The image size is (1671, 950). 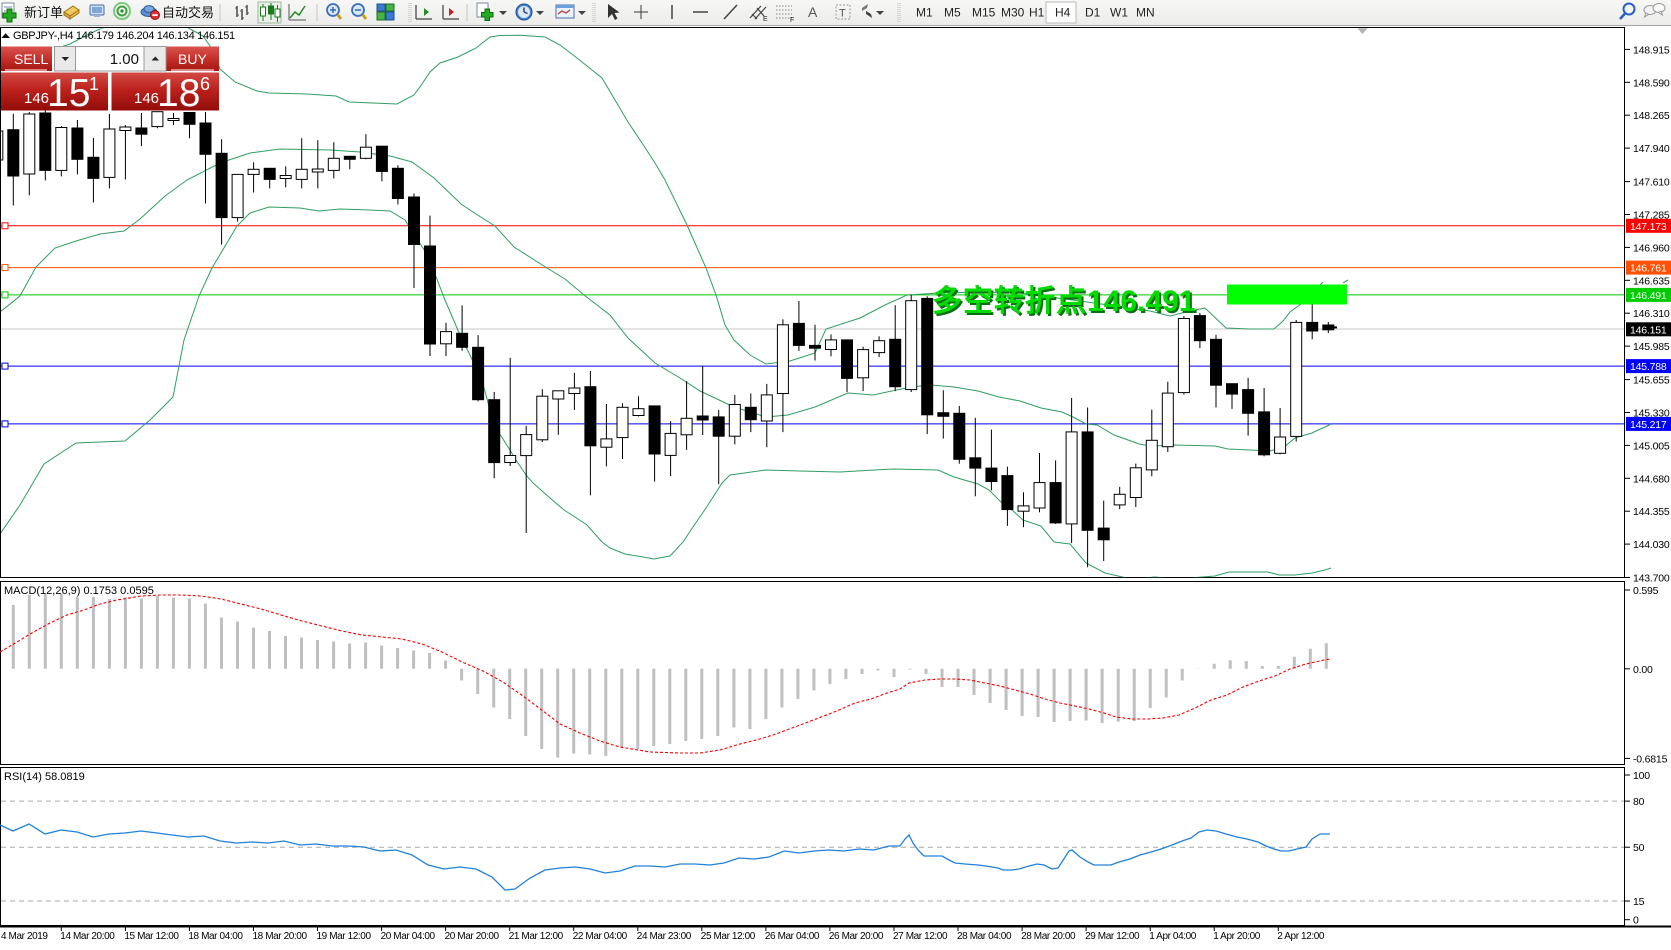 What do you see at coordinates (1651, 414) in the screenshot?
I see `svg-text: 145.330` at bounding box center [1651, 414].